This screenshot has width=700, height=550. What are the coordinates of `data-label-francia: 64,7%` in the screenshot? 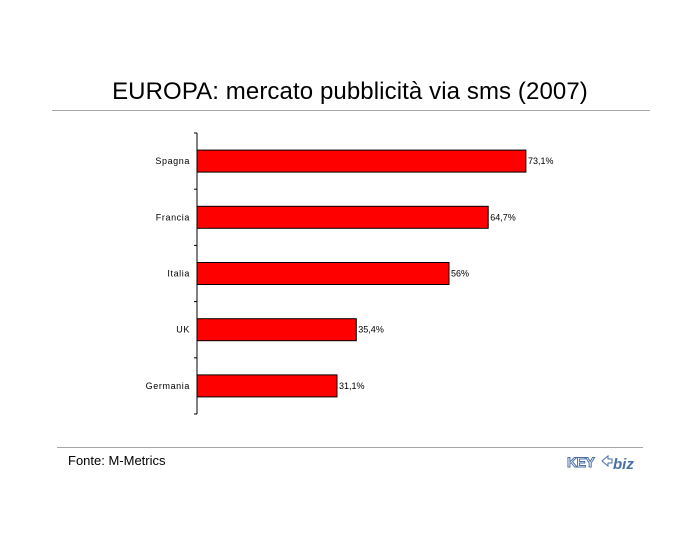 It's located at (503, 217).